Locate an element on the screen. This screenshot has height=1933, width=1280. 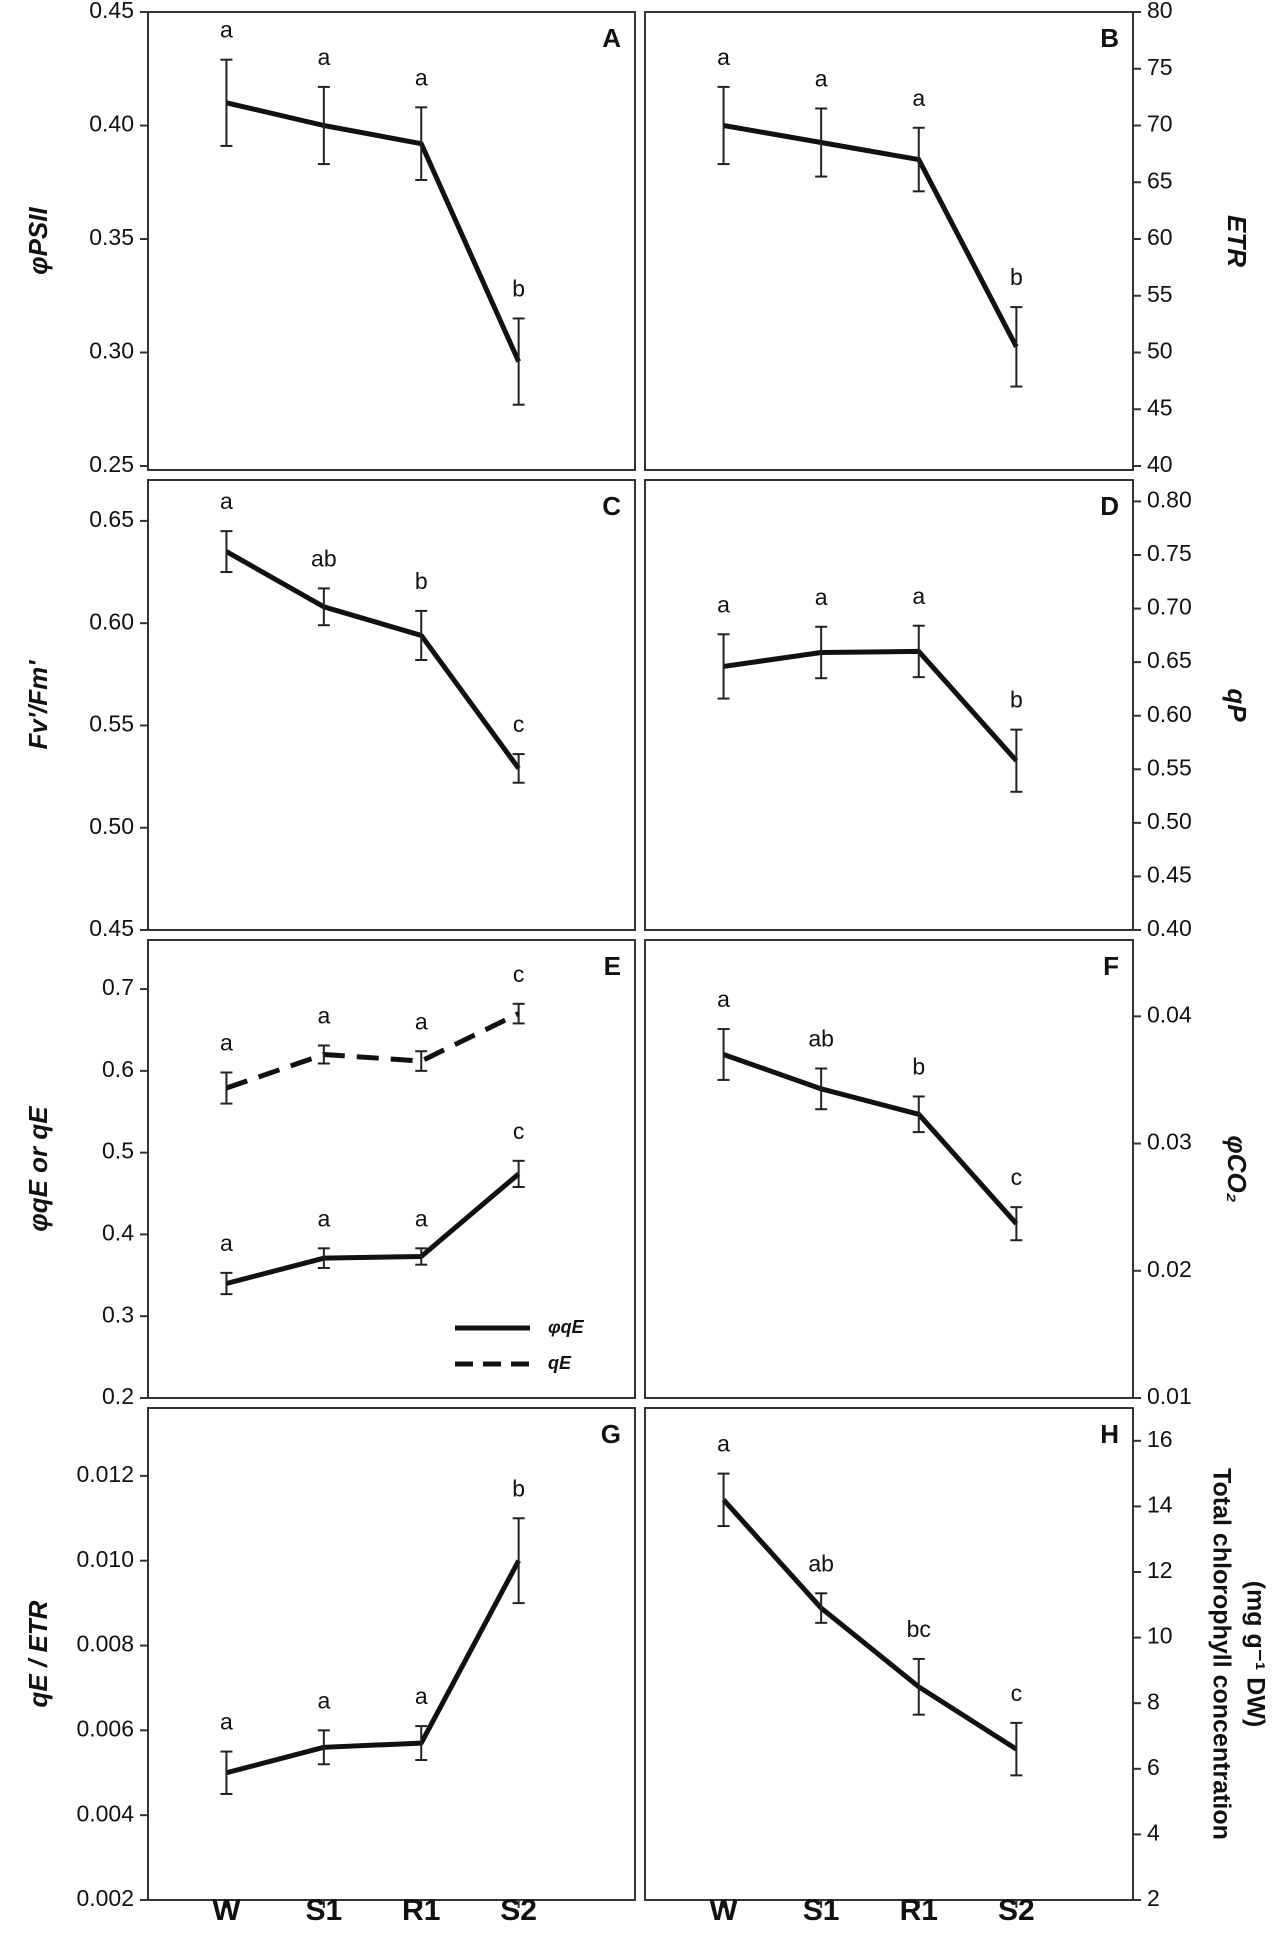
panel-letter: H is located at coordinates (1109, 1434).